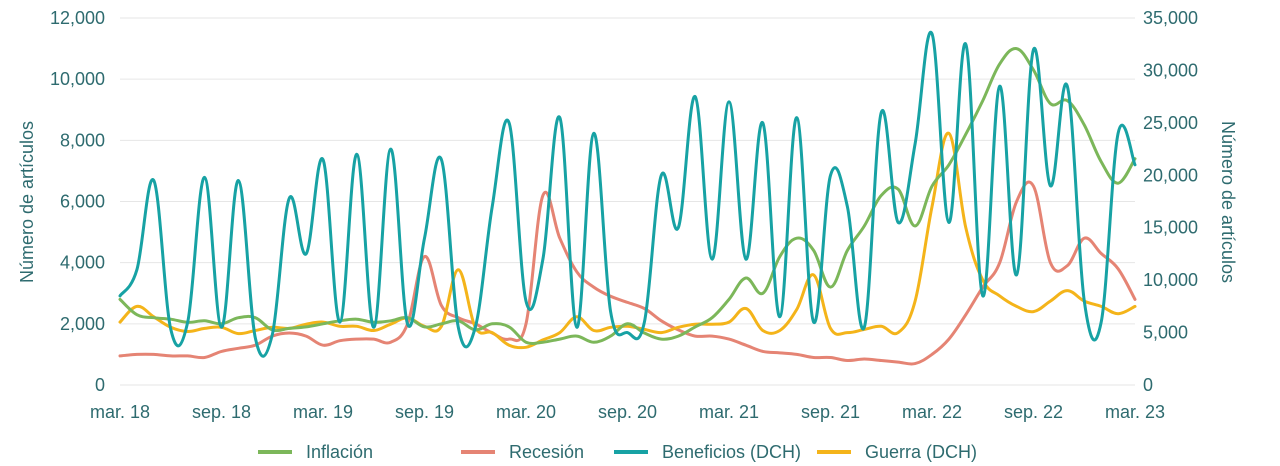 The width and height of the screenshot is (1280, 466). Describe the element at coordinates (1135, 412) in the screenshot. I see `x-tick-label: mar. 23` at that location.